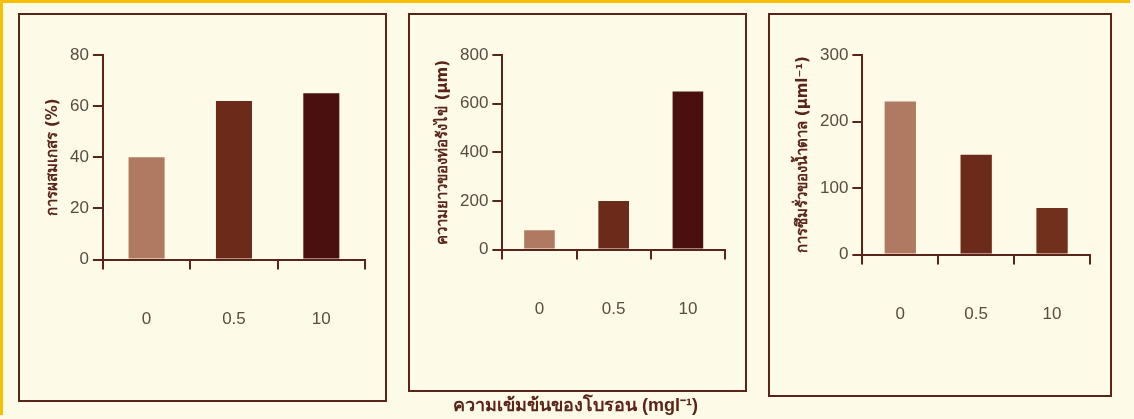 Image resolution: width=1134 pixels, height=419 pixels. Describe the element at coordinates (474, 151) in the screenshot. I see `y-tick-label: 400` at that location.